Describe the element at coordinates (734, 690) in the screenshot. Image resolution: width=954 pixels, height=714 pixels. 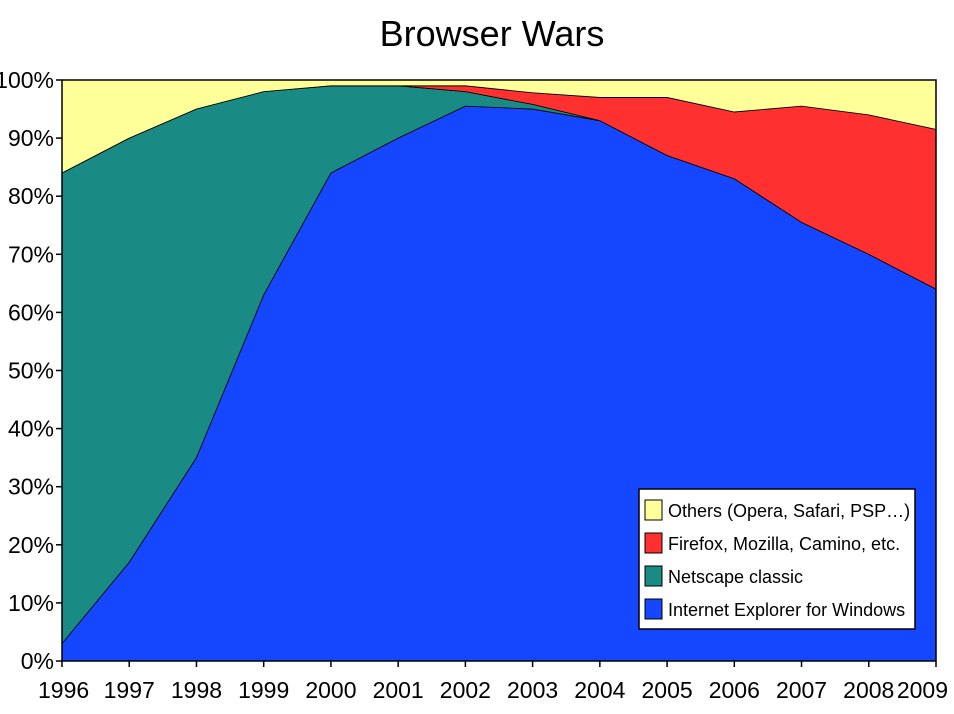
I see `x-tick-label: 2006` at that location.